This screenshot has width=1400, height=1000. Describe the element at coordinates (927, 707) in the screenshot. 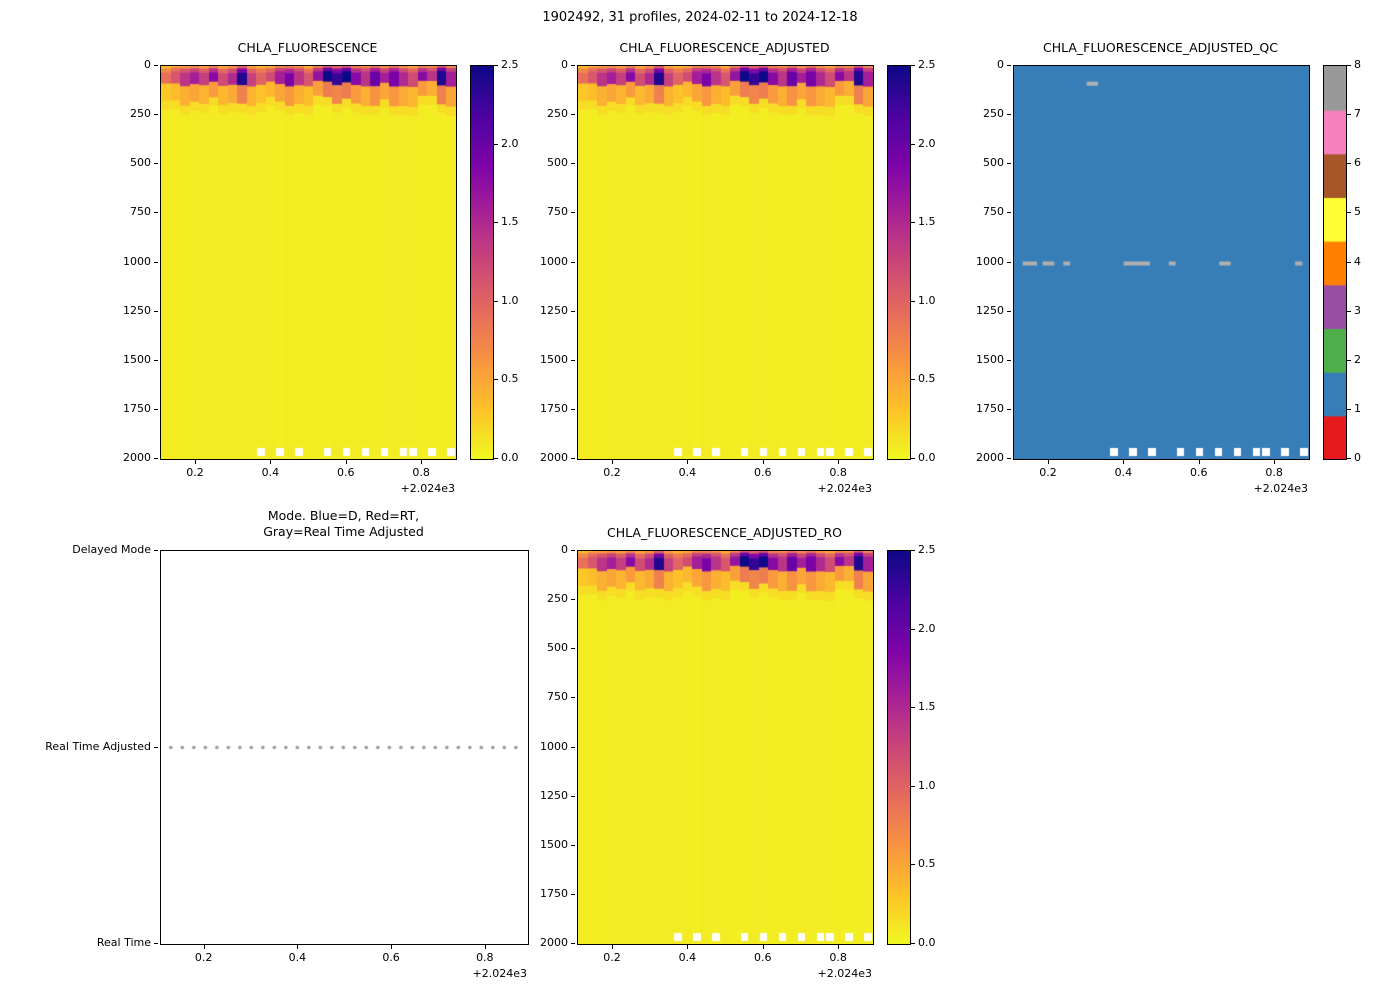

I see `chla-fluorescence-adjusted-ro-colorbar-tick-label: 1.5` at that location.